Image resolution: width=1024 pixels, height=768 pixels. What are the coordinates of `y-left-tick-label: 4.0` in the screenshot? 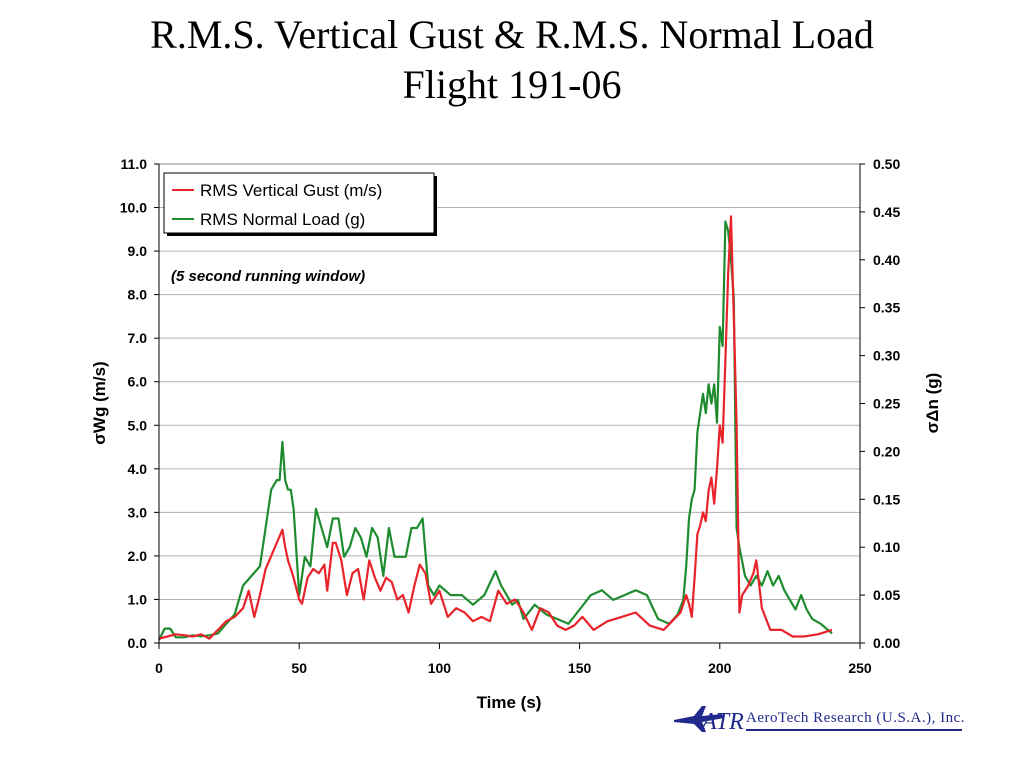 It's located at (138, 469).